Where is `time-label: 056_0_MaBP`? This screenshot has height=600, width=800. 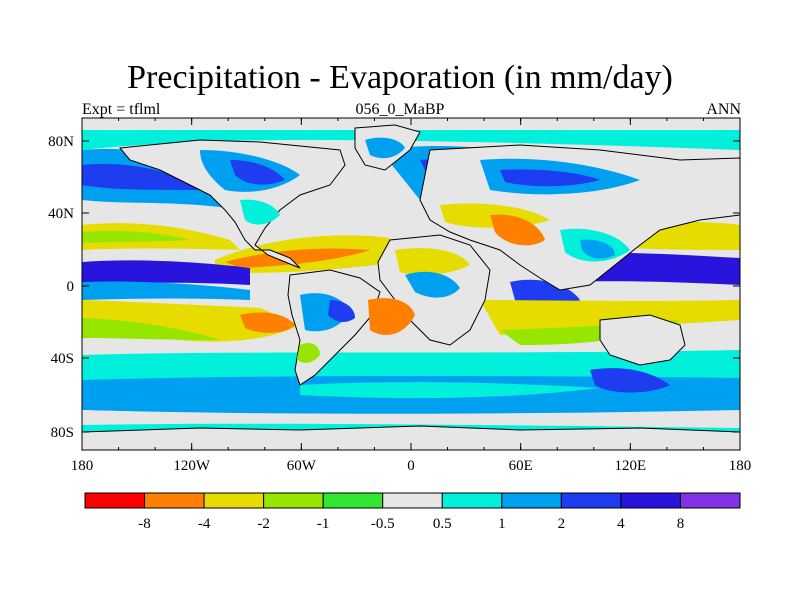
time-label: 056_0_MaBP is located at coordinates (400, 109).